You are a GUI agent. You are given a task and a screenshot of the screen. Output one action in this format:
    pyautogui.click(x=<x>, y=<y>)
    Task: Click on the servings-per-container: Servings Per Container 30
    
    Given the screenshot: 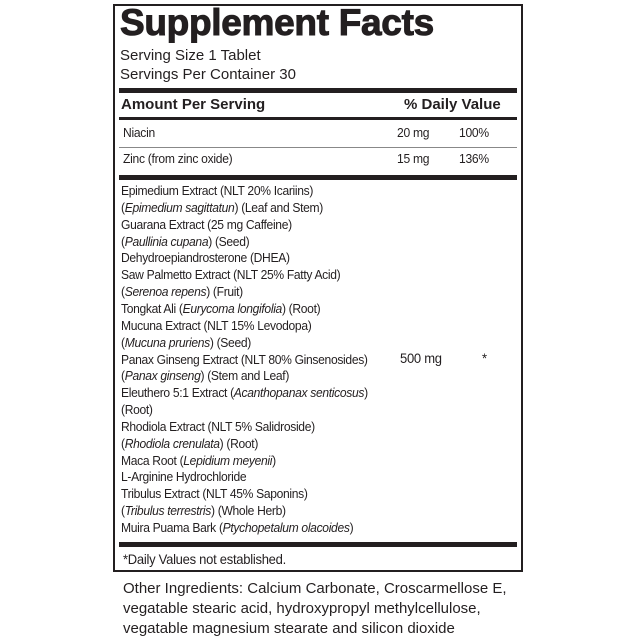 What is the action you would take?
    pyautogui.click(x=208, y=74)
    